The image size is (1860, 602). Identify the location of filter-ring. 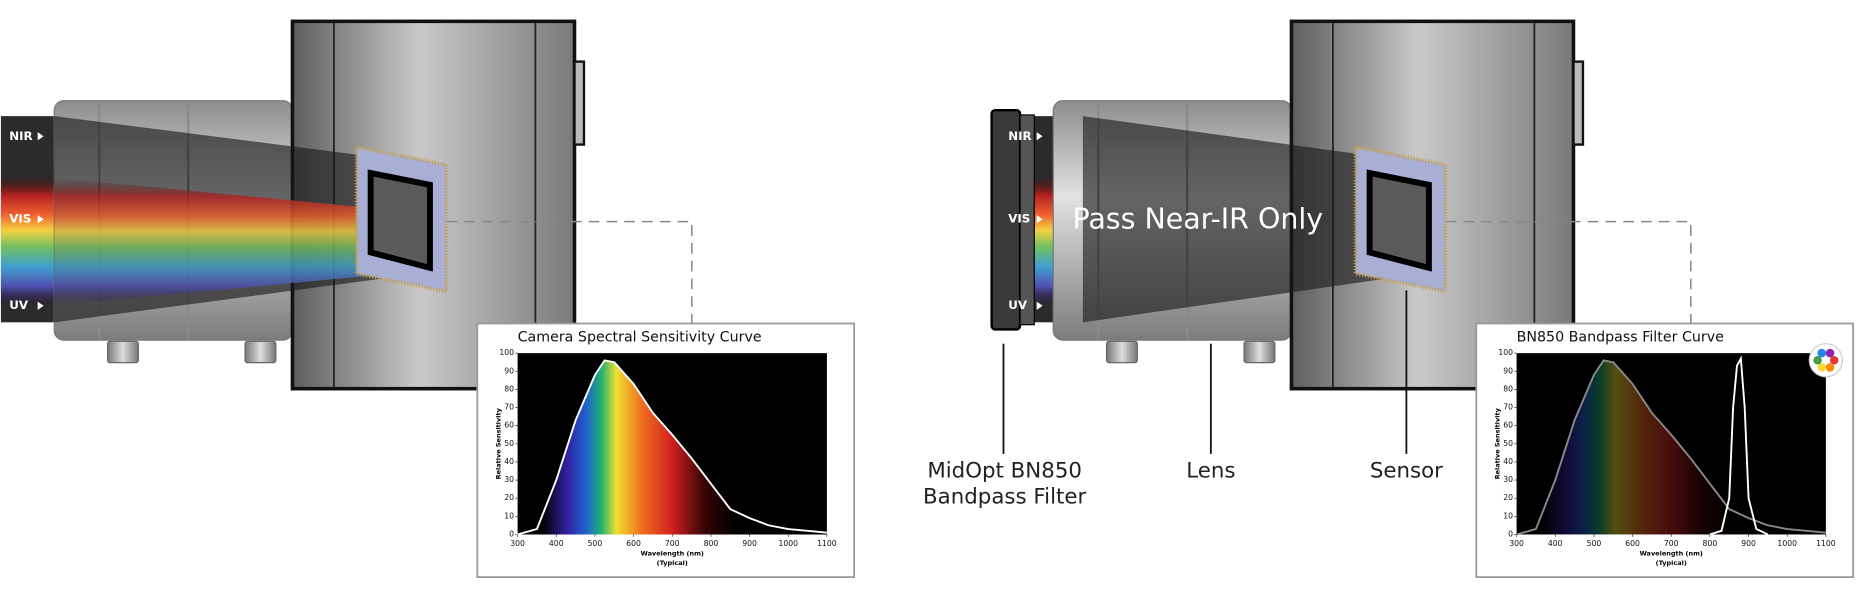
(1027, 220).